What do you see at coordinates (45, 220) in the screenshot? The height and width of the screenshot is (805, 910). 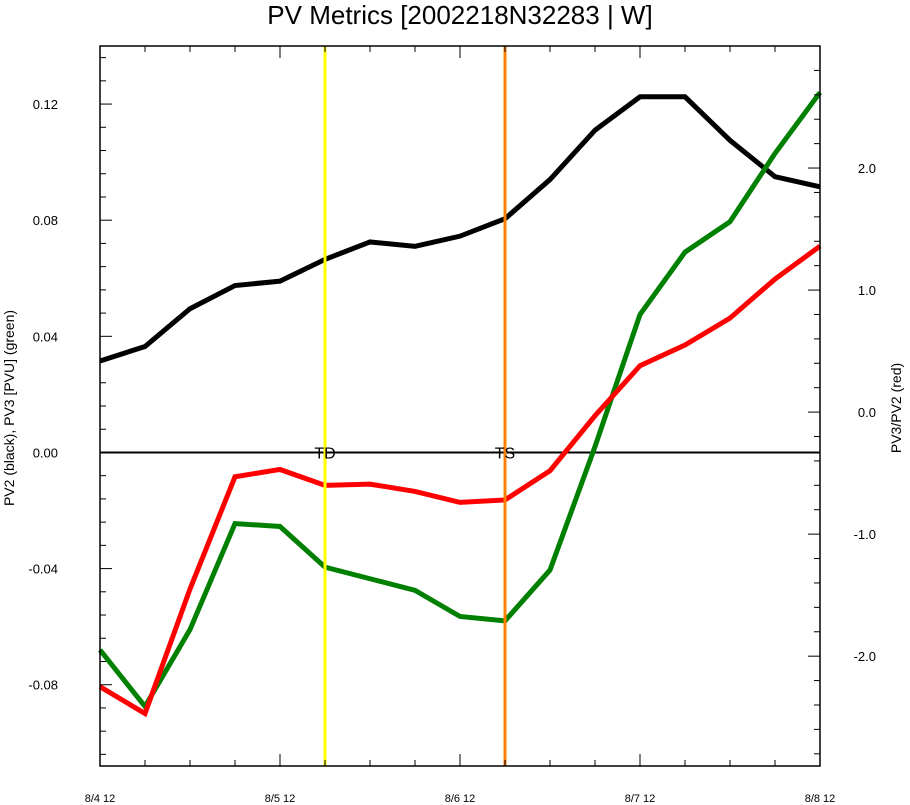 I see `left-tick-label-5: 0.08` at bounding box center [45, 220].